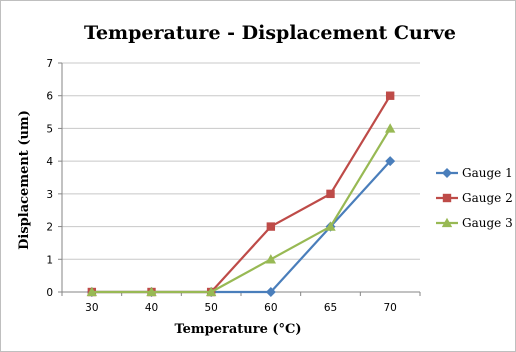  What do you see at coordinates (487, 223) in the screenshot?
I see `legend-label: Gauge 3` at bounding box center [487, 223].